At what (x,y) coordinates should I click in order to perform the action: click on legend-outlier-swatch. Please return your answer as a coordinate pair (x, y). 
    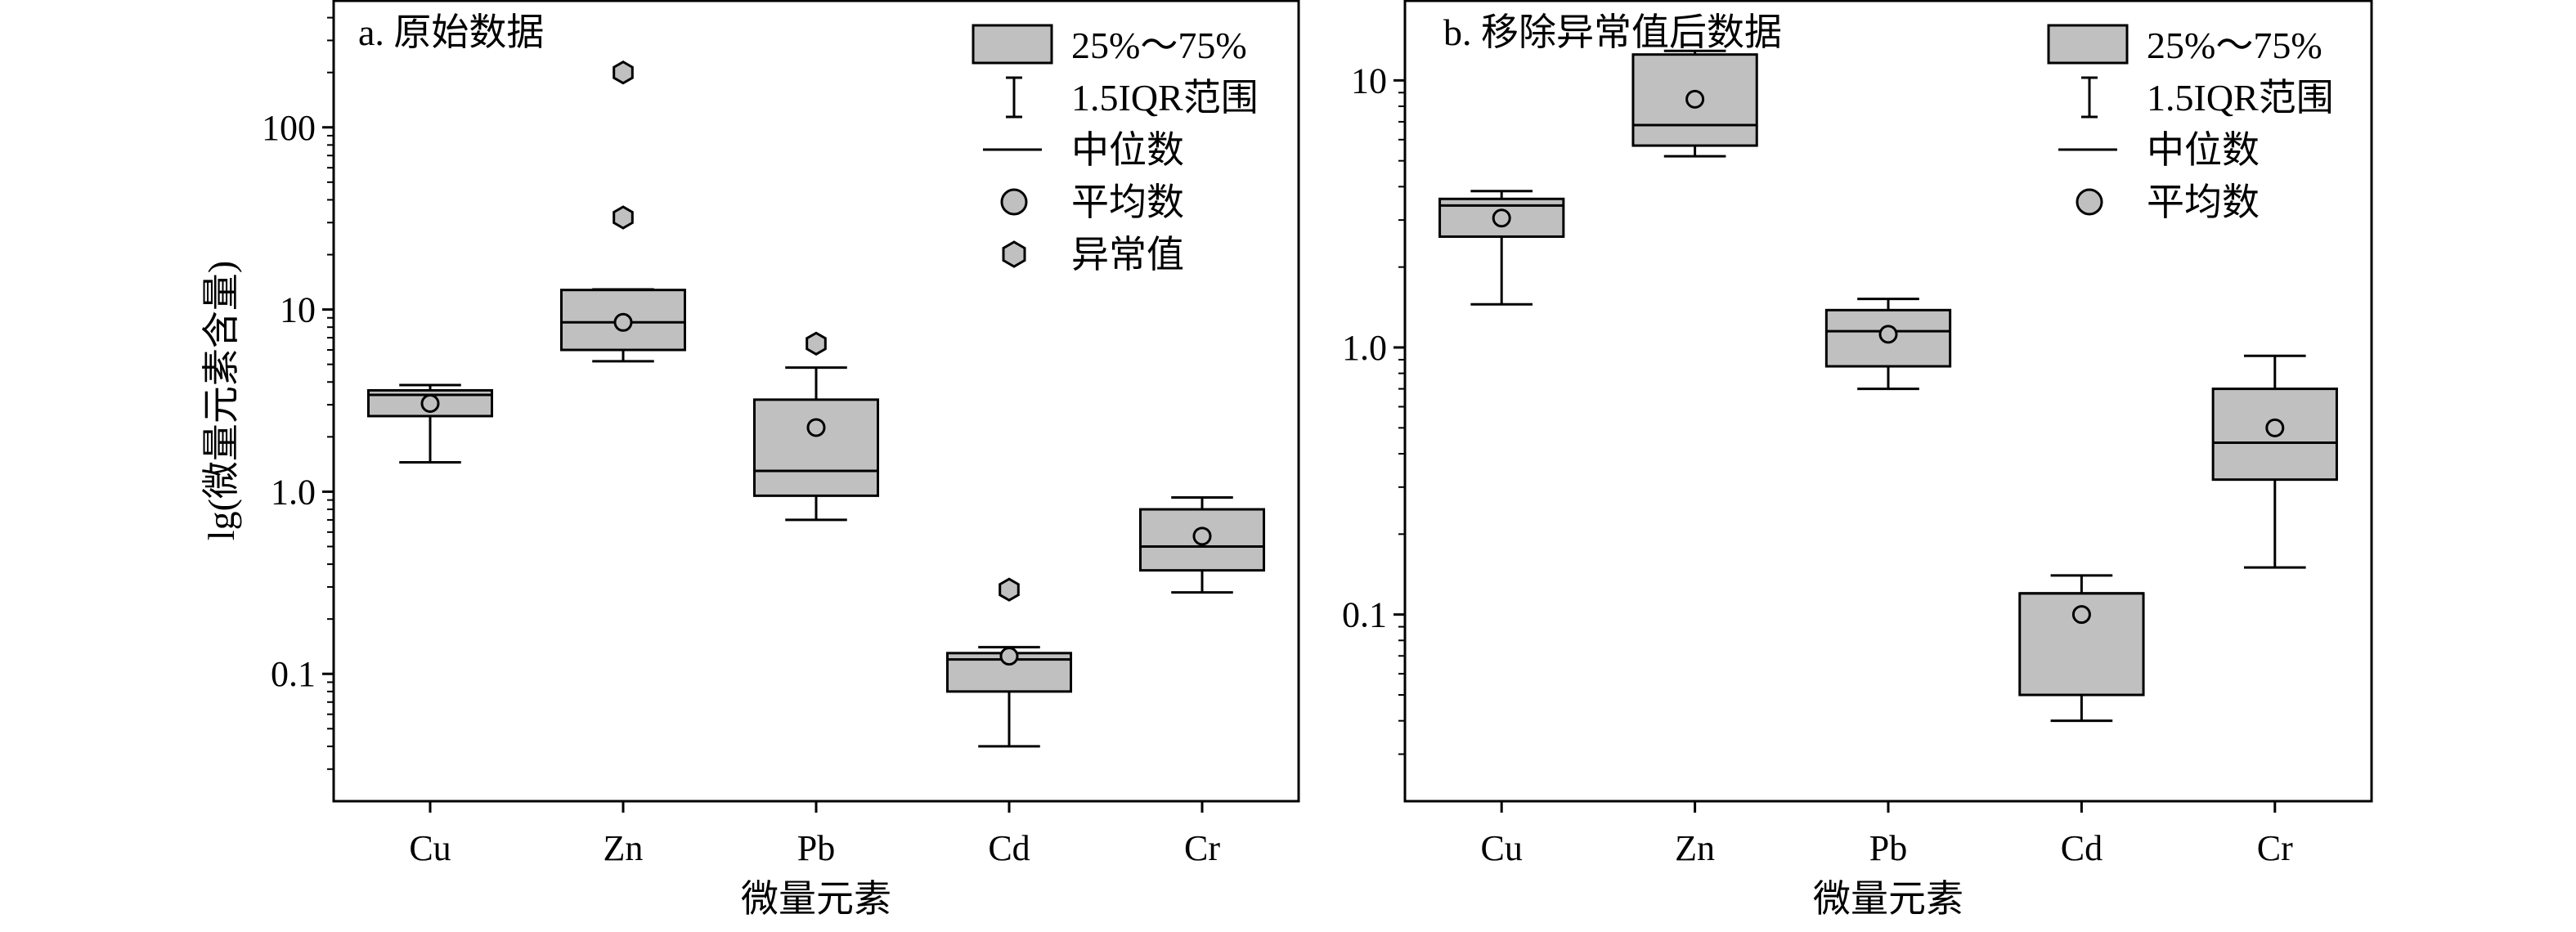
    Looking at the image, I should click on (1014, 254).